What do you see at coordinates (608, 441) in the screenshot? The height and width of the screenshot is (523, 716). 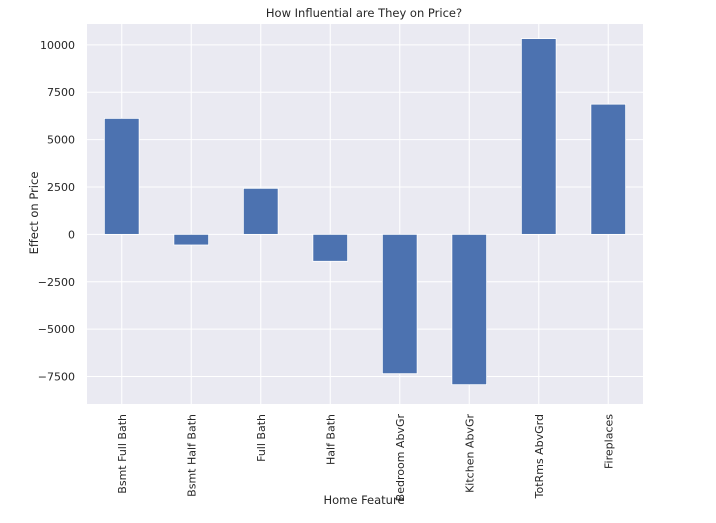 I see `x-tick-label: Fireplaces` at bounding box center [608, 441].